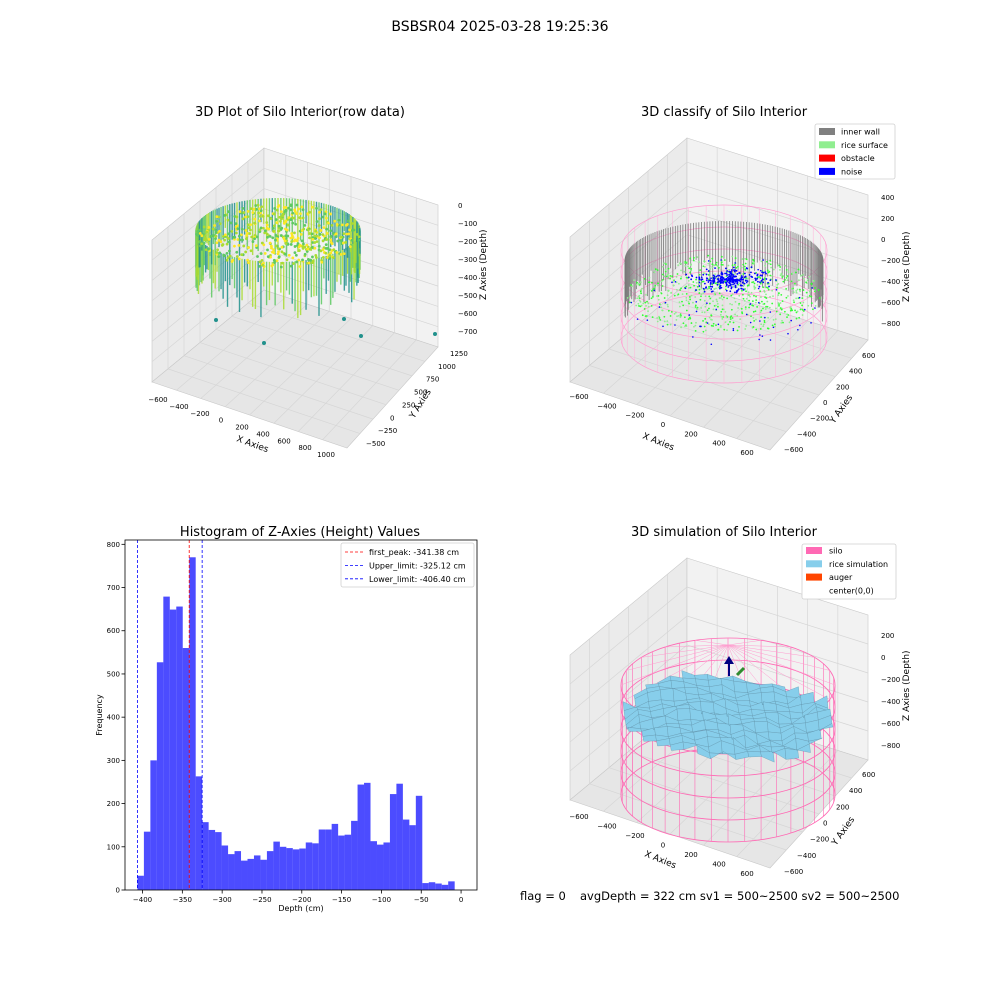 The image size is (1000, 1000). I want to click on legend-swatch, so click(827, 171).